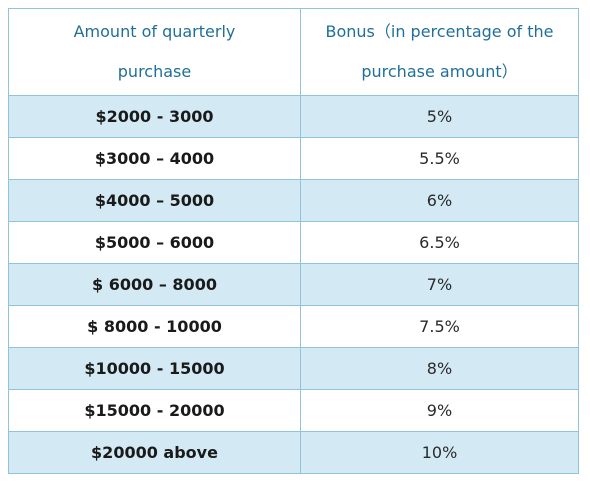  What do you see at coordinates (154, 410) in the screenshot?
I see `amount-cell: $15000 - 20000` at bounding box center [154, 410].